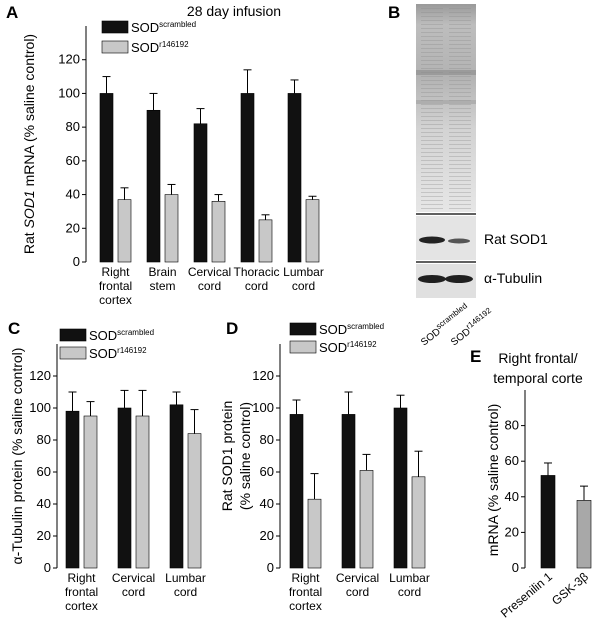  What do you see at coordinates (29, 144) in the screenshot?
I see `y-axis-label-a: Rat SOD1 mRNA (% saline control)` at bounding box center [29, 144].